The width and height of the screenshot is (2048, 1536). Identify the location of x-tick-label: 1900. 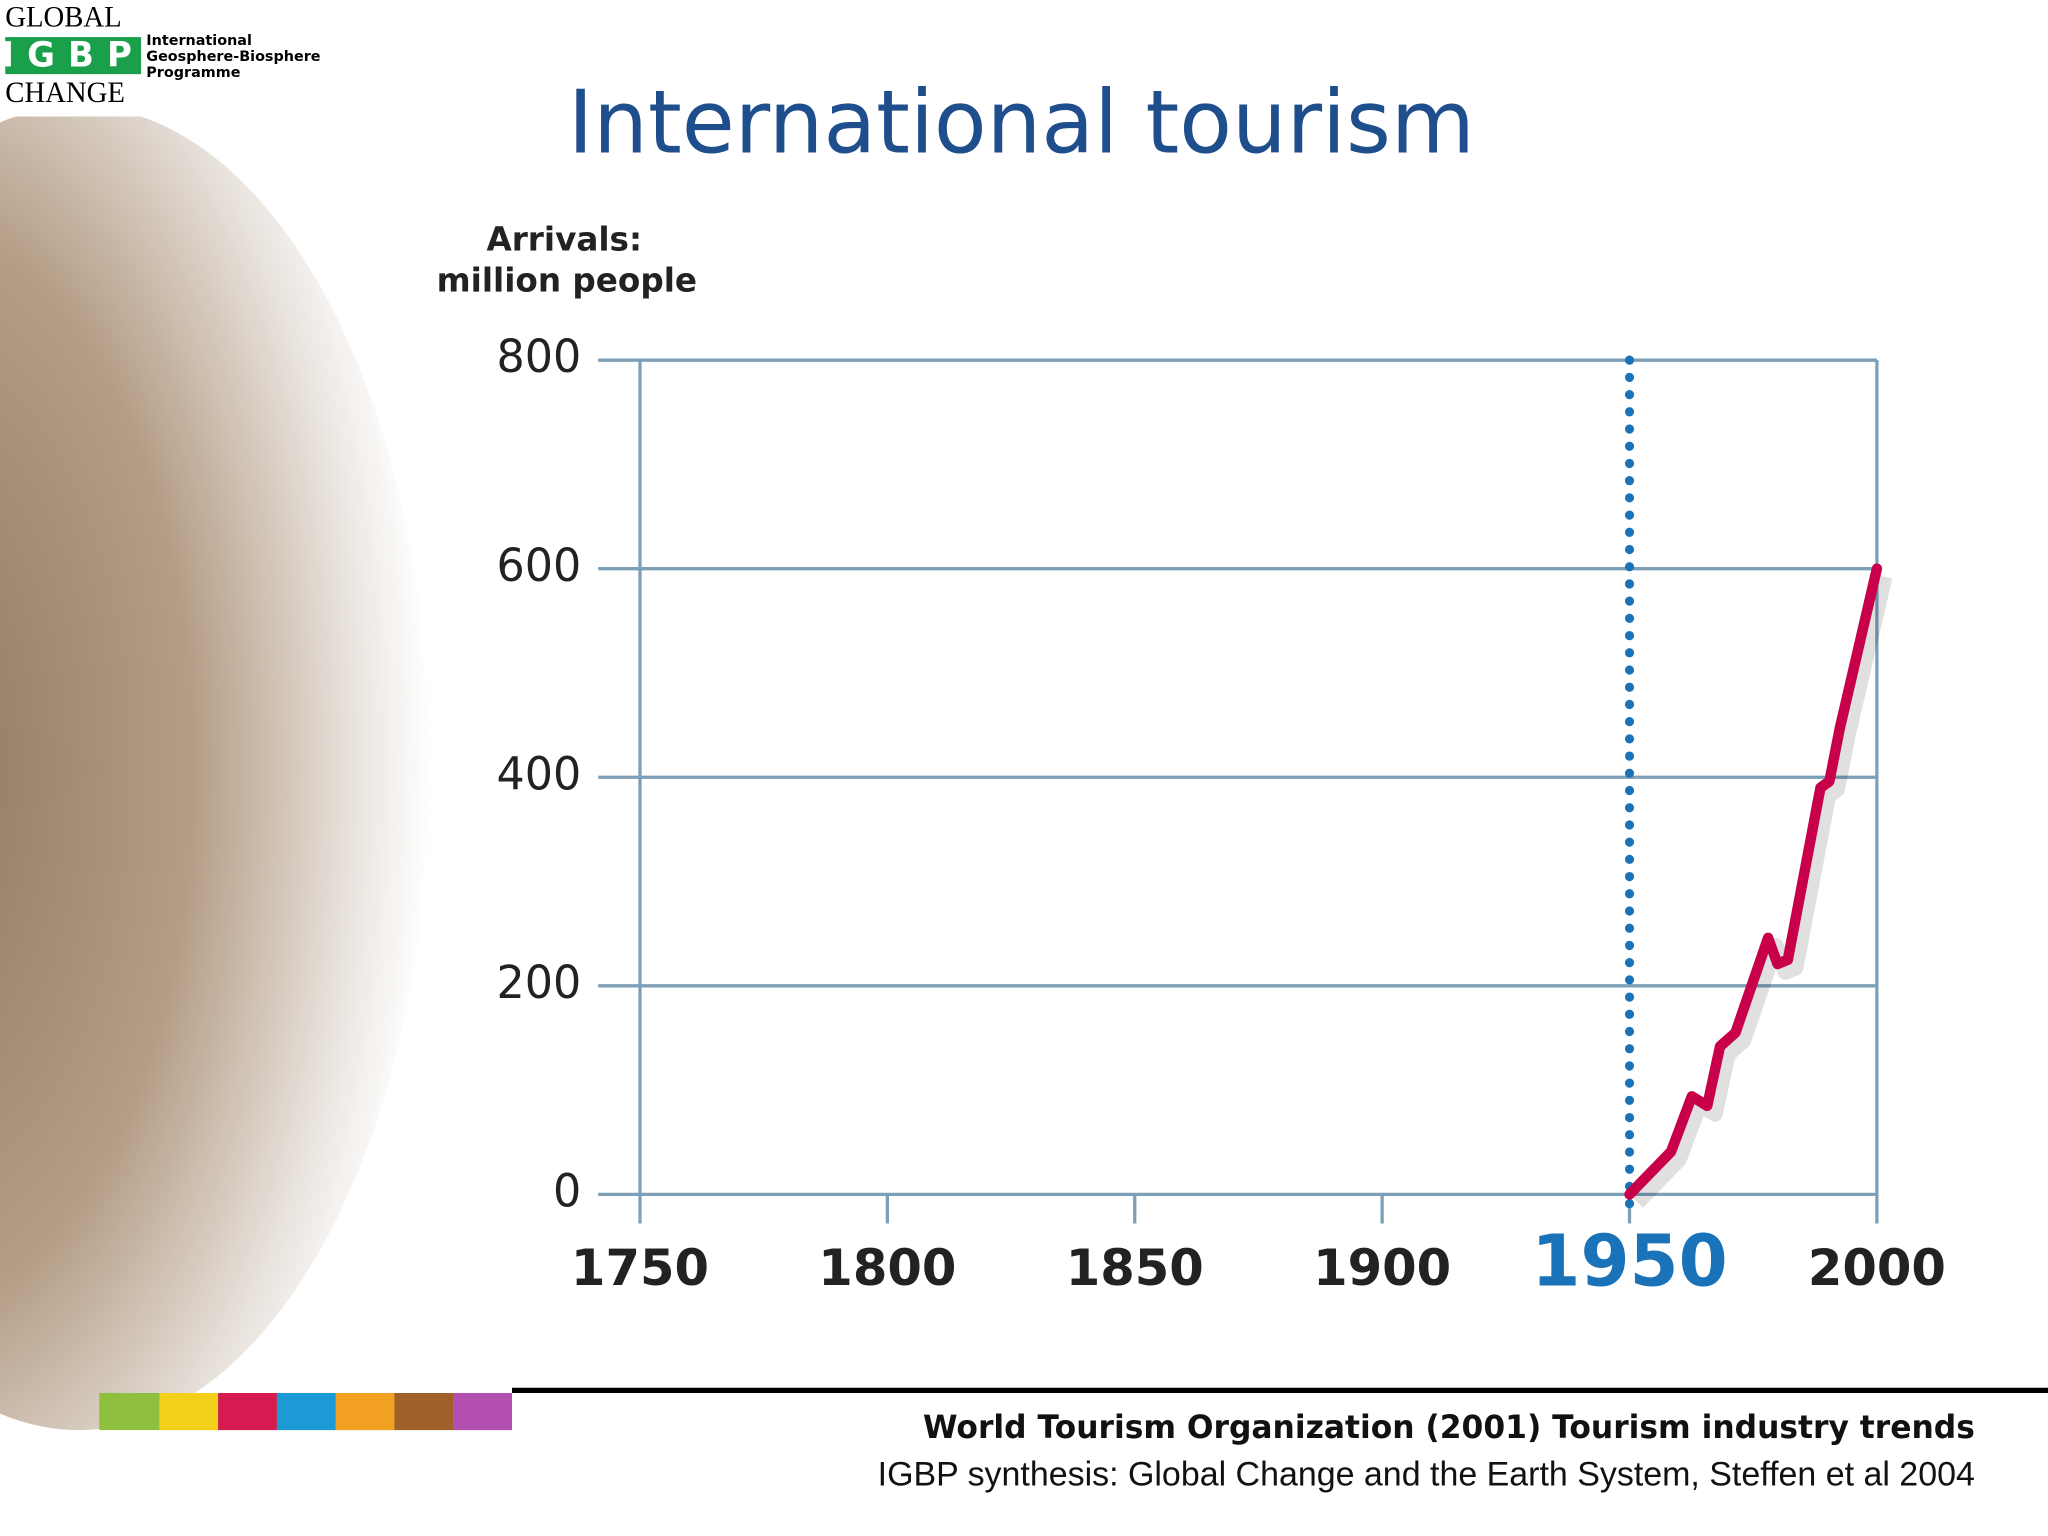
(1382, 1267).